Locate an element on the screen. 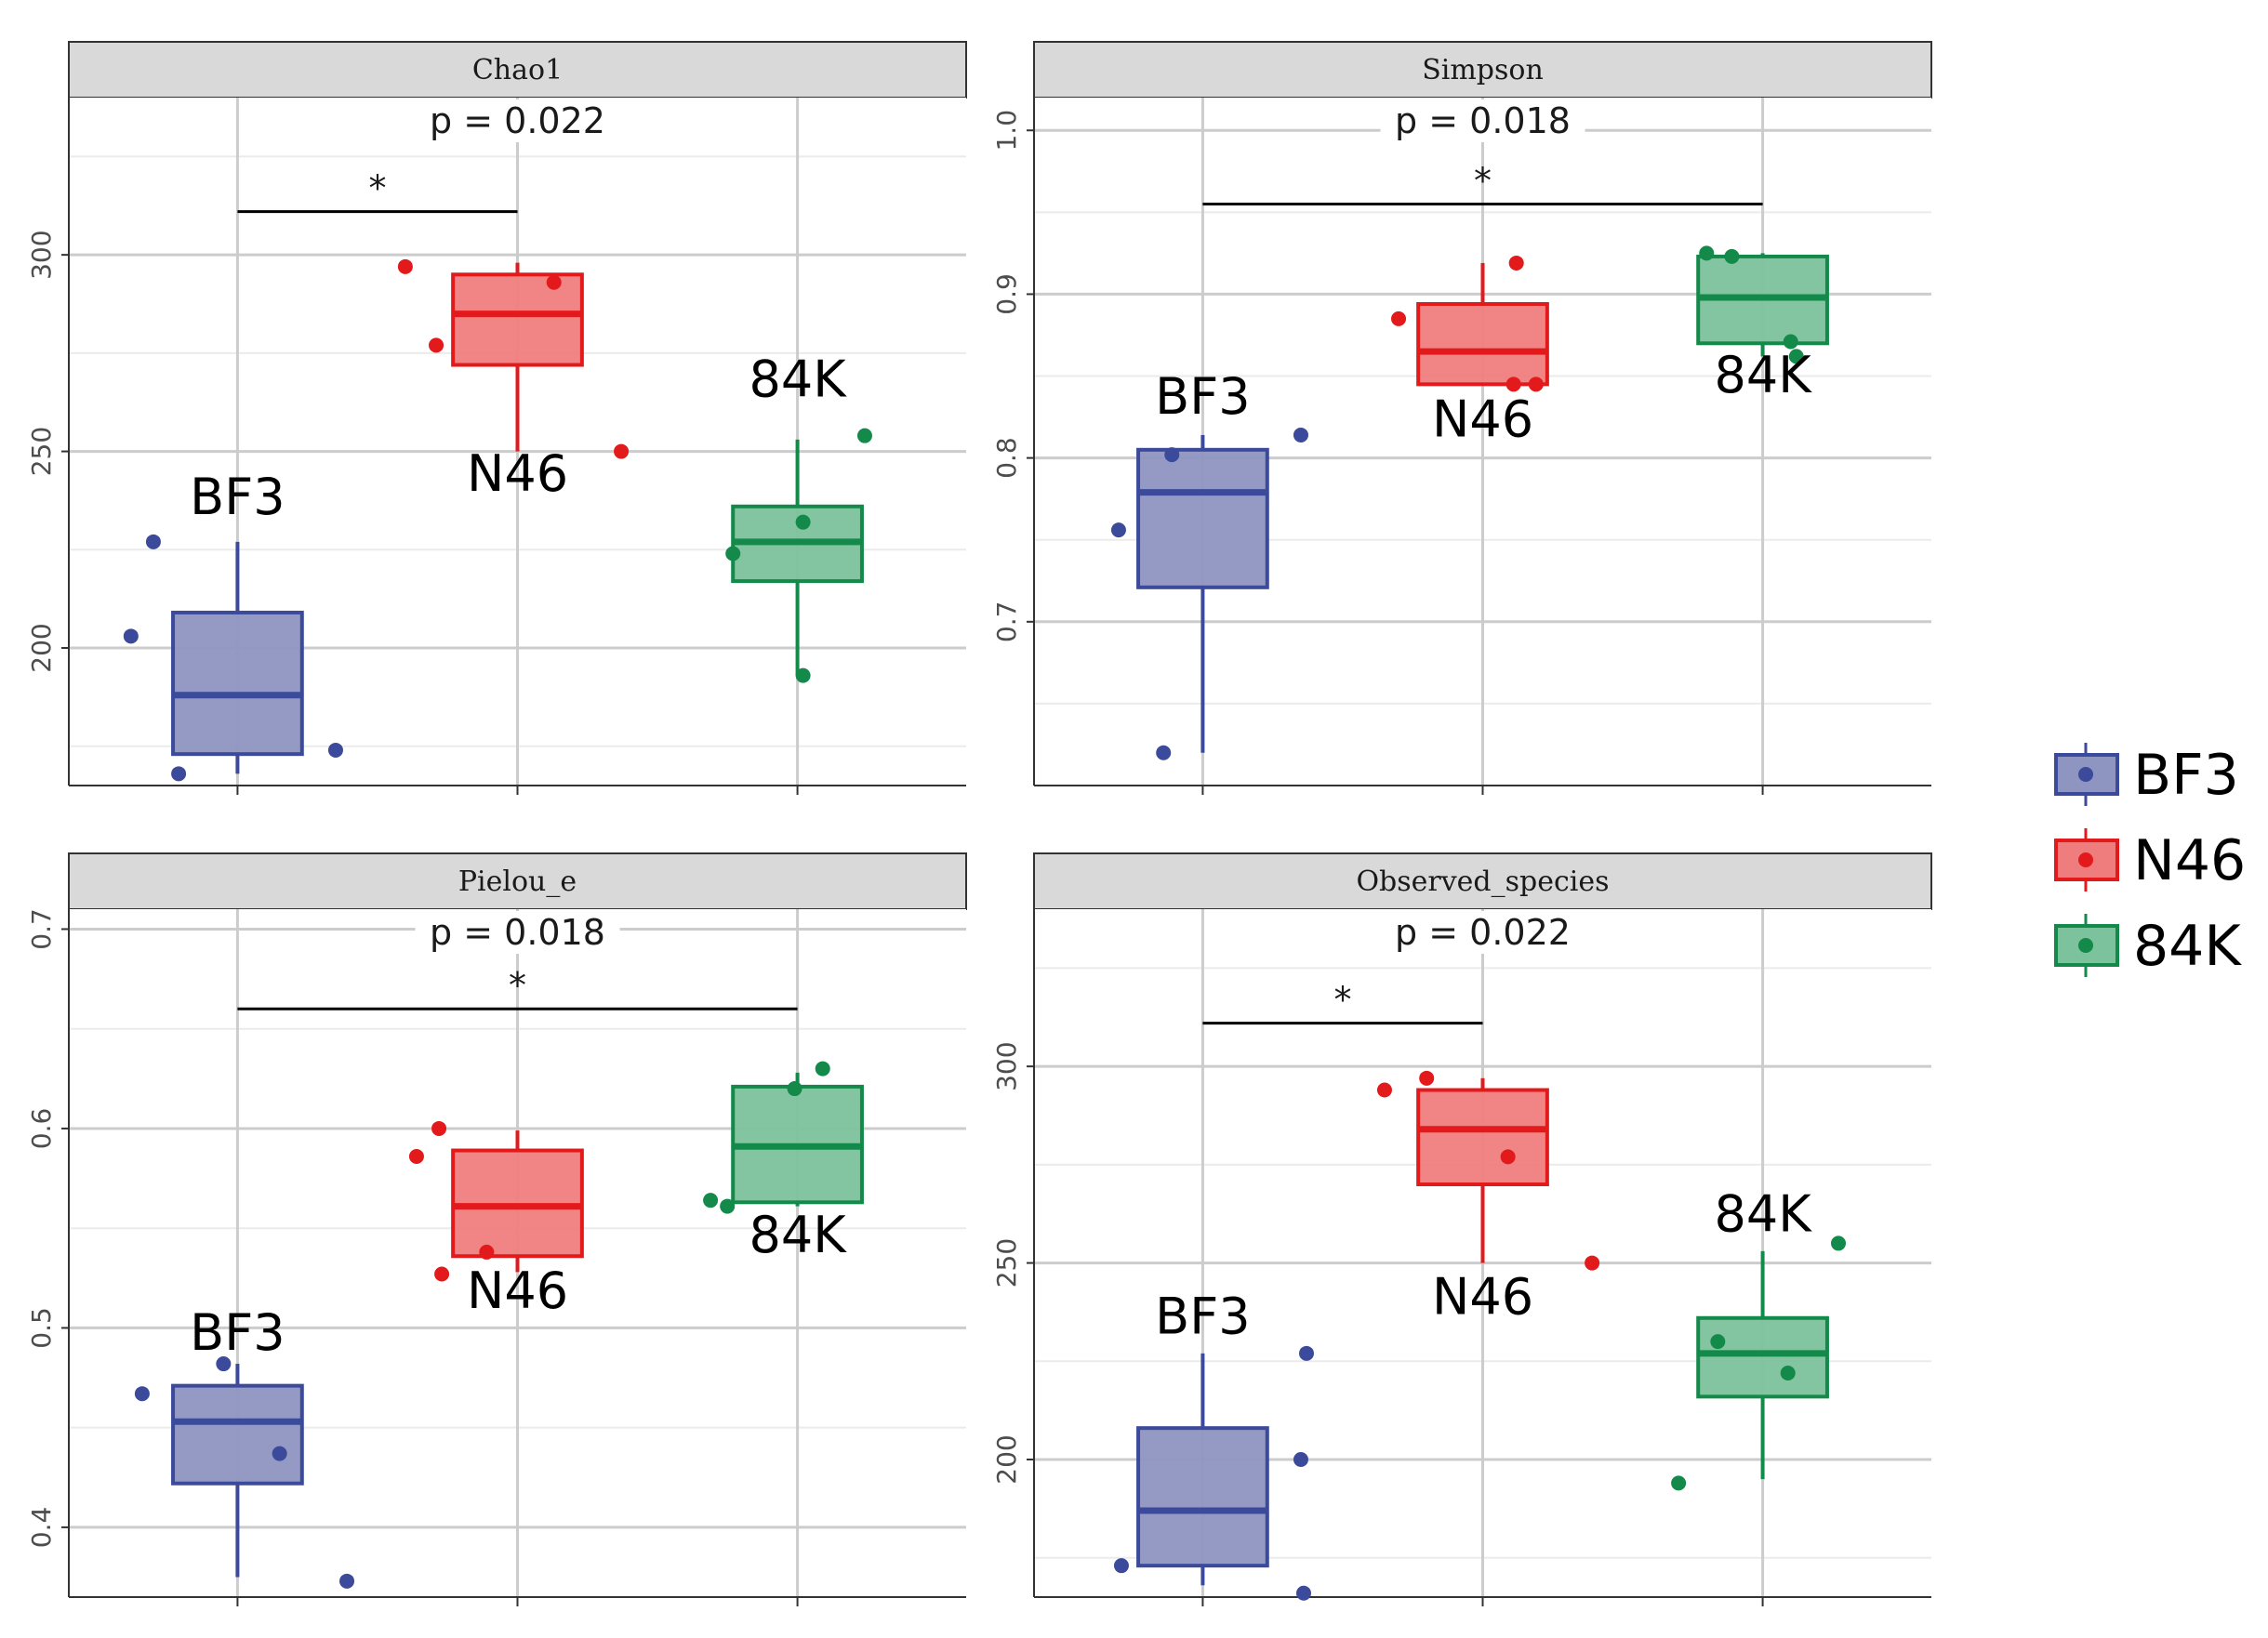 This screenshot has height=1638, width=2268. y-tick-label: 0.4 is located at coordinates (41, 1528).